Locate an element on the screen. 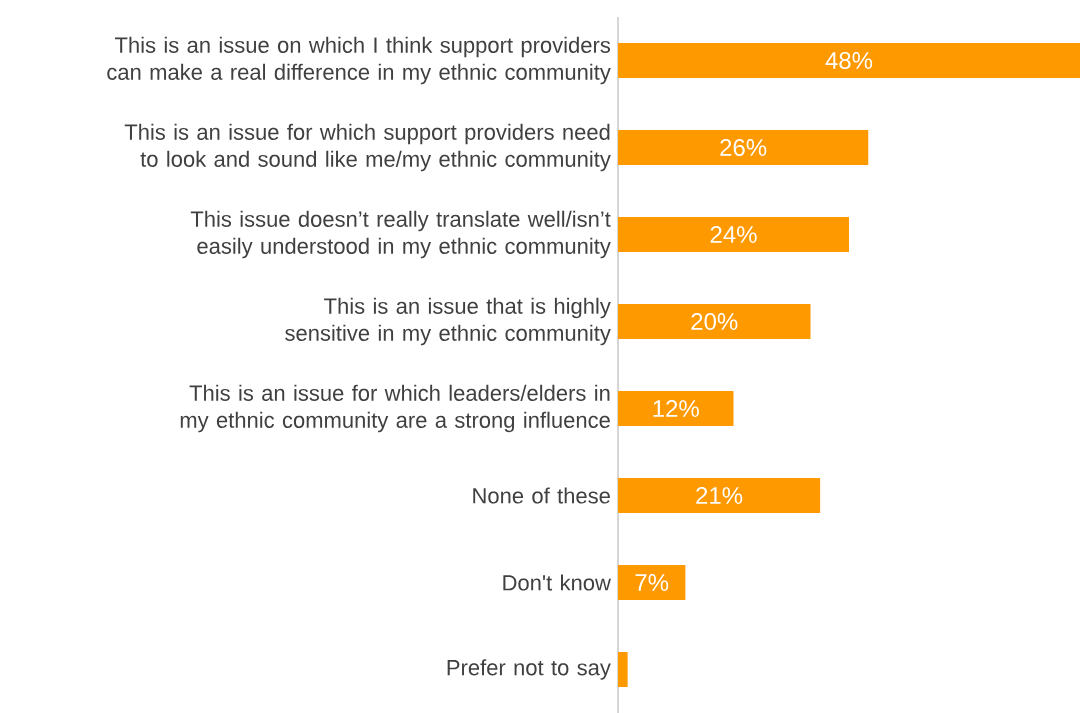  data-label: 48% is located at coordinates (849, 60).